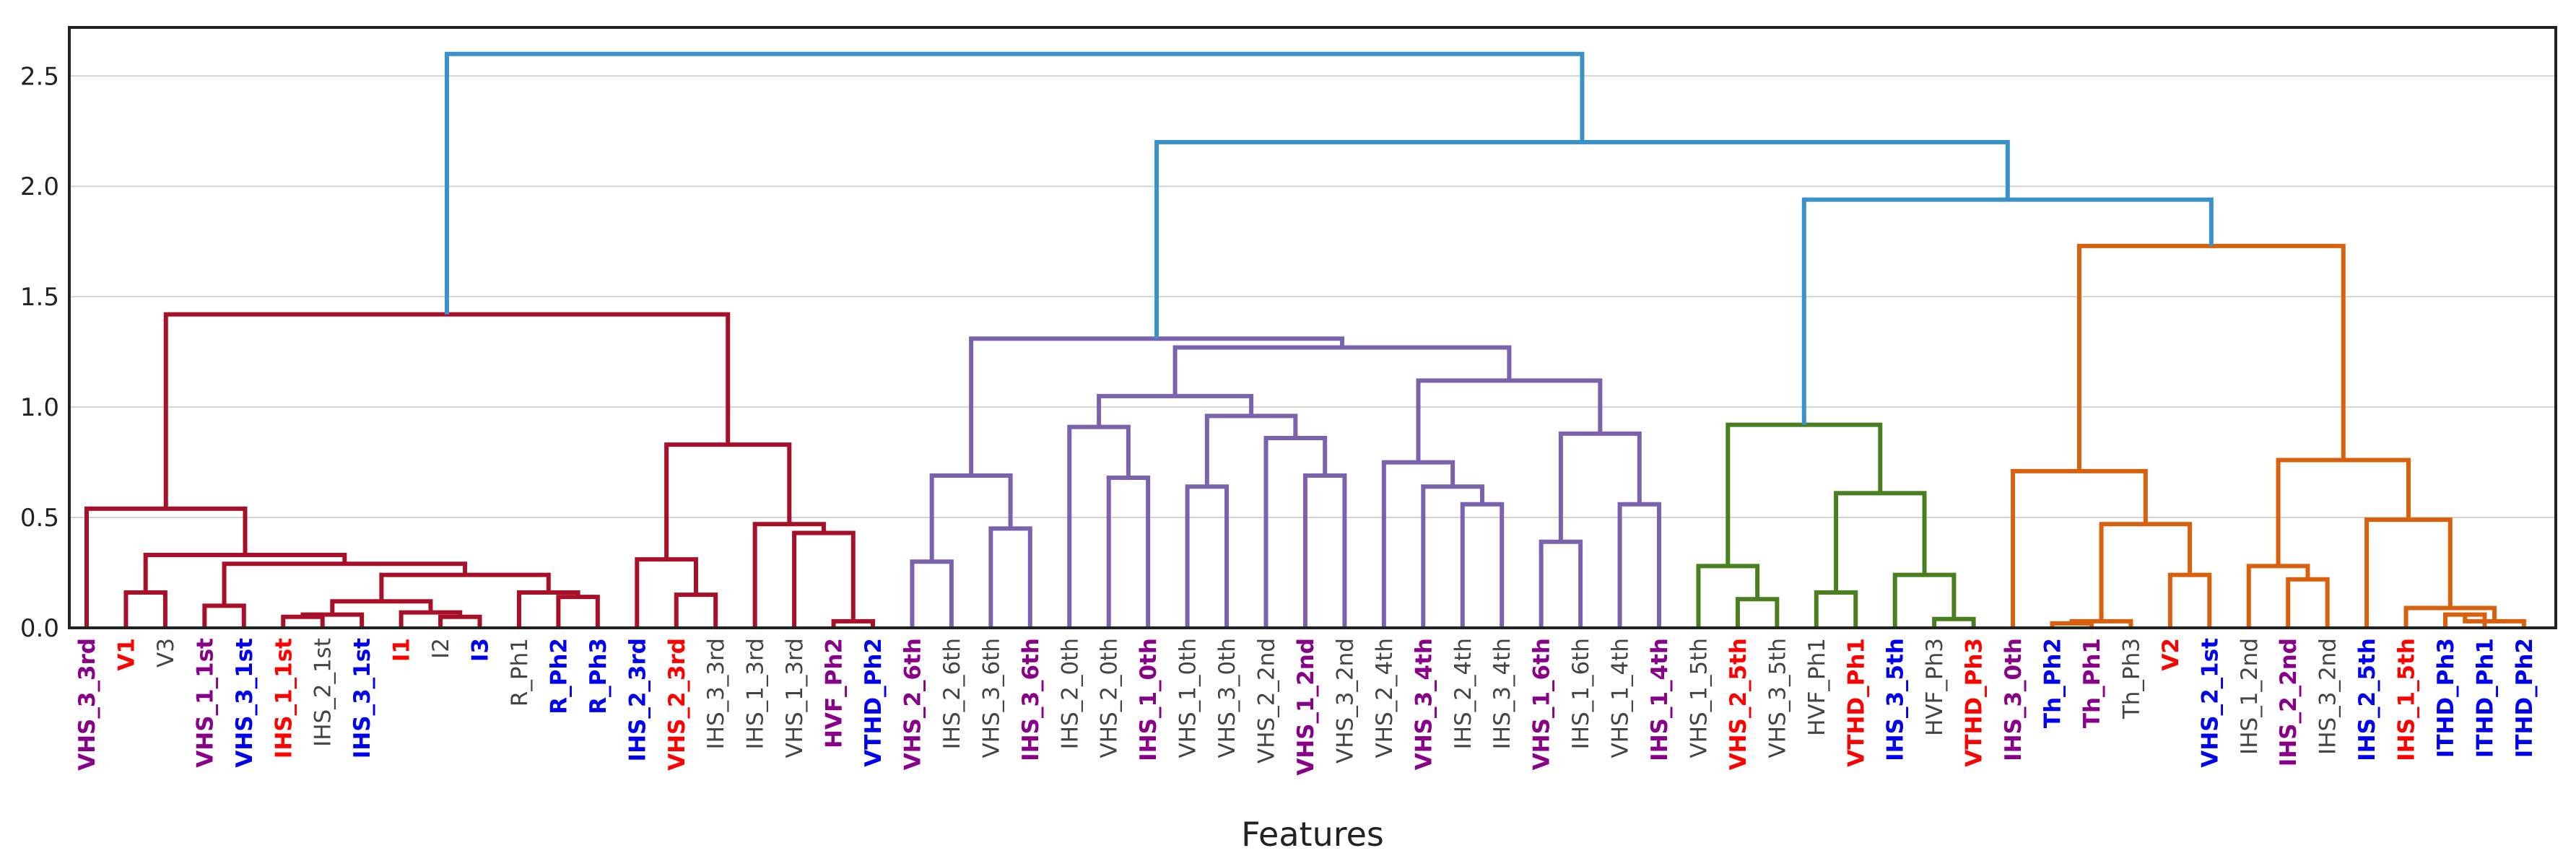 Image resolution: width=2576 pixels, height=866 pixels. What do you see at coordinates (795, 698) in the screenshot?
I see `leaf-label: VHS_1_3rd` at bounding box center [795, 698].